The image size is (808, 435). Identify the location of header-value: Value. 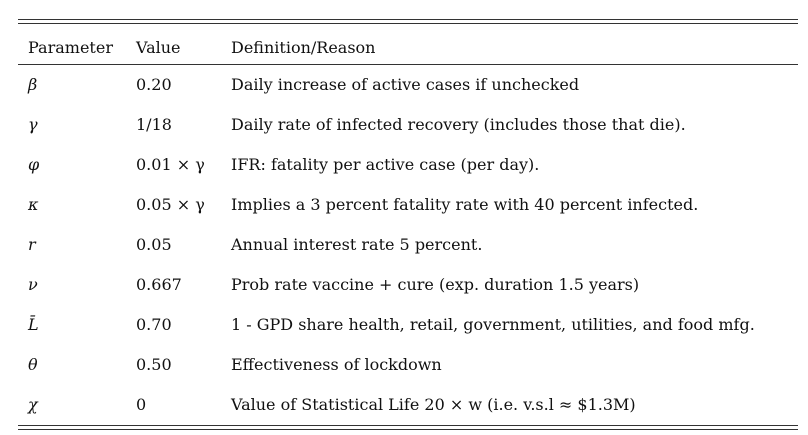
(158, 47).